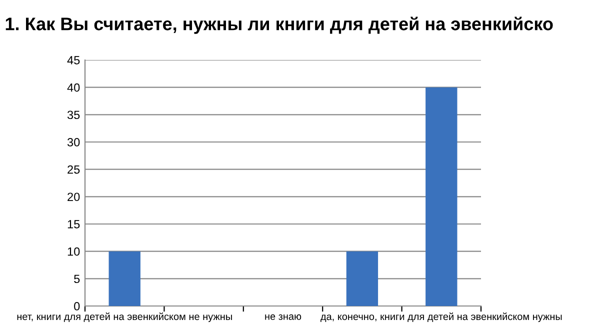  I want to click on y-tick-label: 10, so click(74, 251).